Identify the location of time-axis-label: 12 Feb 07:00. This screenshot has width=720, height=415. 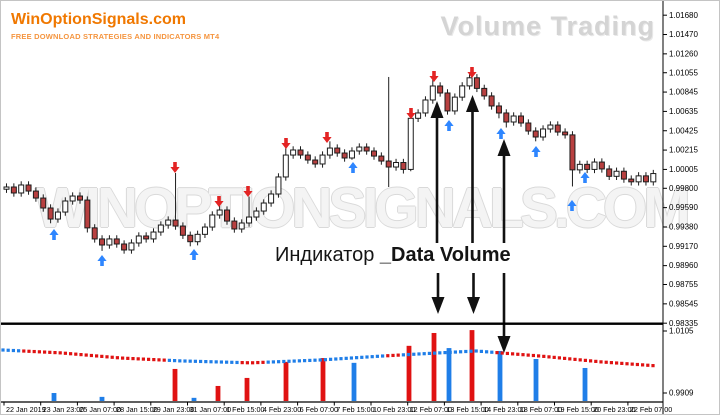
(431, 409).